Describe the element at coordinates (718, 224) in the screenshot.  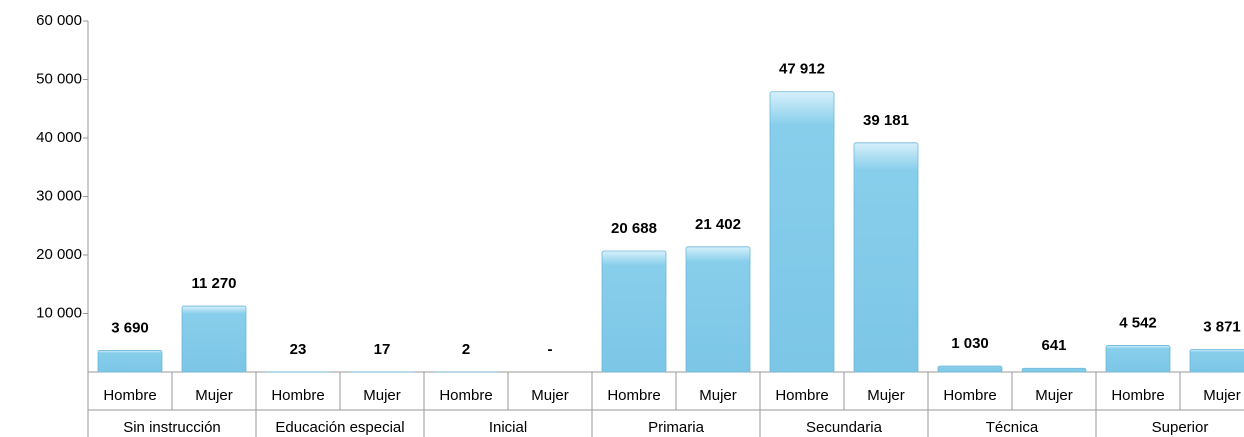
I see `value-label: 21 402` at that location.